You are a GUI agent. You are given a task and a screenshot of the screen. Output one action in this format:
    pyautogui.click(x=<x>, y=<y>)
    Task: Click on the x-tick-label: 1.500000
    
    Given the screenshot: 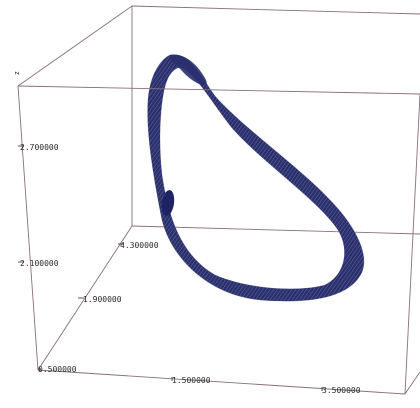 What is the action you would take?
    pyautogui.click(x=191, y=380)
    